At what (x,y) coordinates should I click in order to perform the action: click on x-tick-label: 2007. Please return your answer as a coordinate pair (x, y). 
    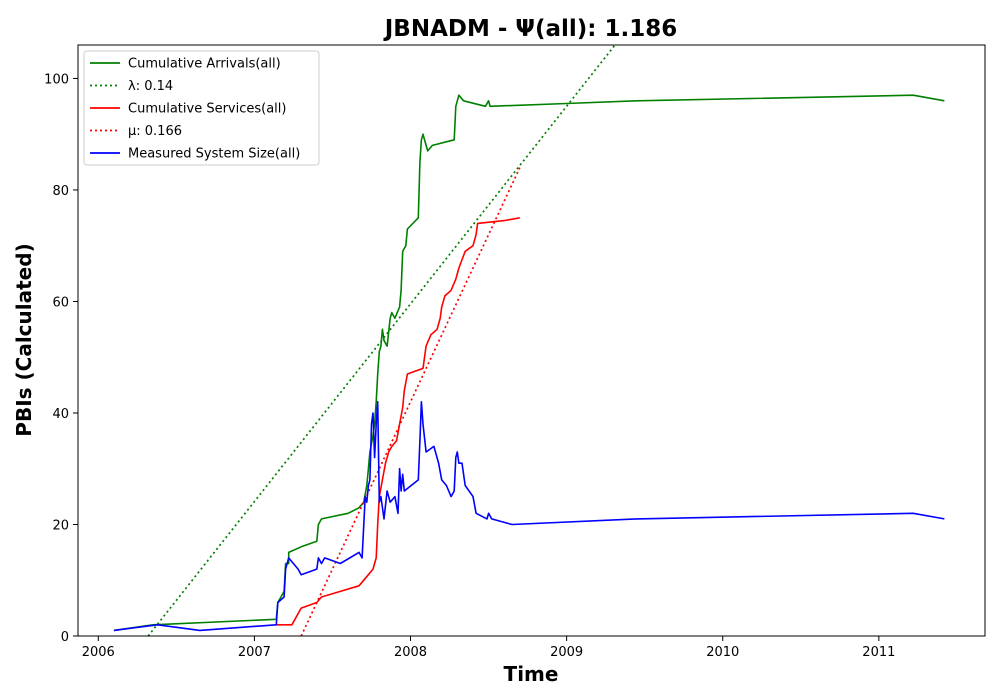
    Looking at the image, I should click on (254, 652).